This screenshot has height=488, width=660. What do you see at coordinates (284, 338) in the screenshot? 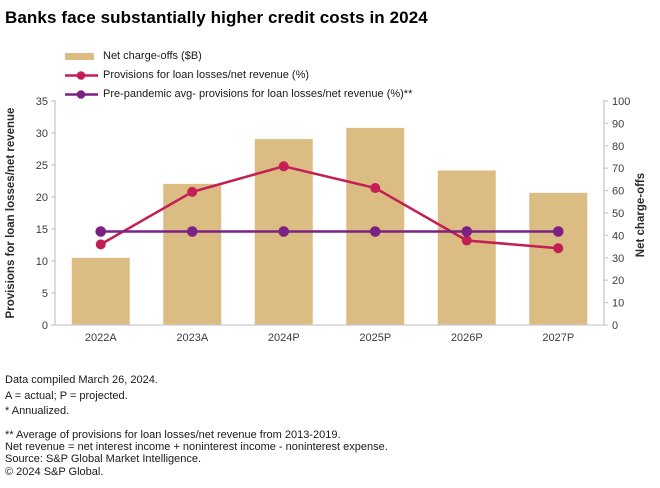
I see `x-axis-label-2024P: 2024P` at bounding box center [284, 338].